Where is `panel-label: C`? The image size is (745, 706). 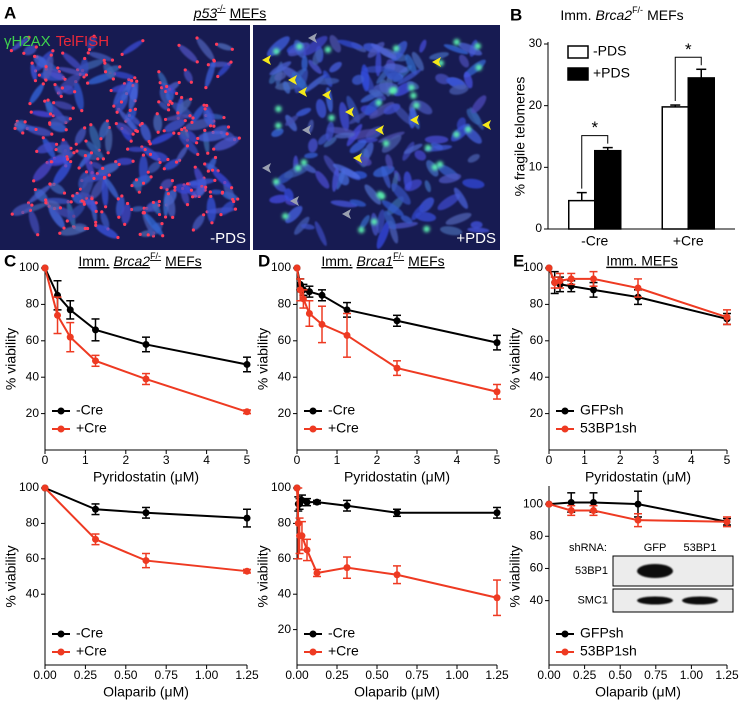
panel-label: C is located at coordinates (10, 260).